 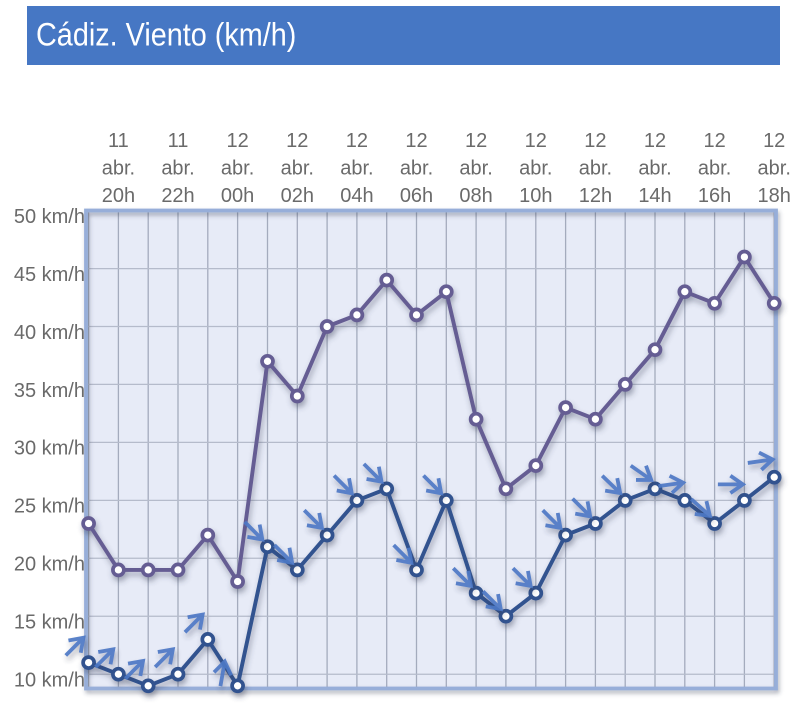 I want to click on svg-text: 16h, so click(x=714, y=196).